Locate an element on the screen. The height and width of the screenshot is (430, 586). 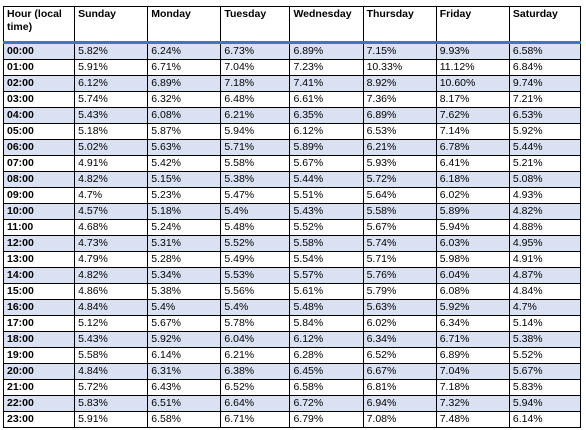
cell-tuesday: 5.78% is located at coordinates (255, 323).